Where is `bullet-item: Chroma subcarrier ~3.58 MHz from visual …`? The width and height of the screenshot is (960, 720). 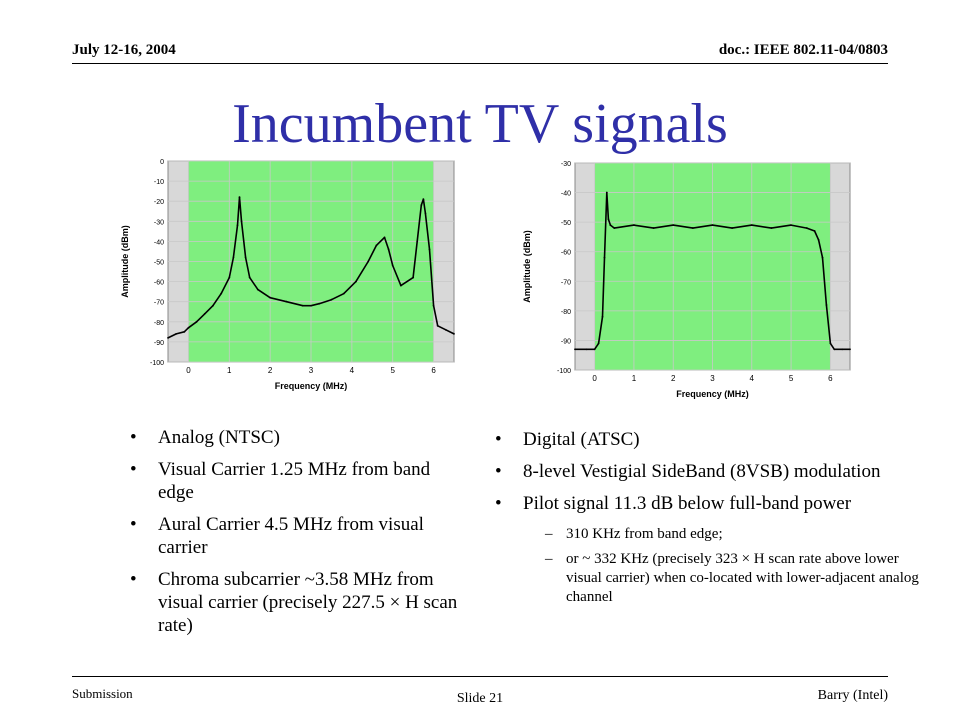 bullet-item: Chroma subcarrier ~3.58 MHz from visual … is located at coordinates (295, 602).